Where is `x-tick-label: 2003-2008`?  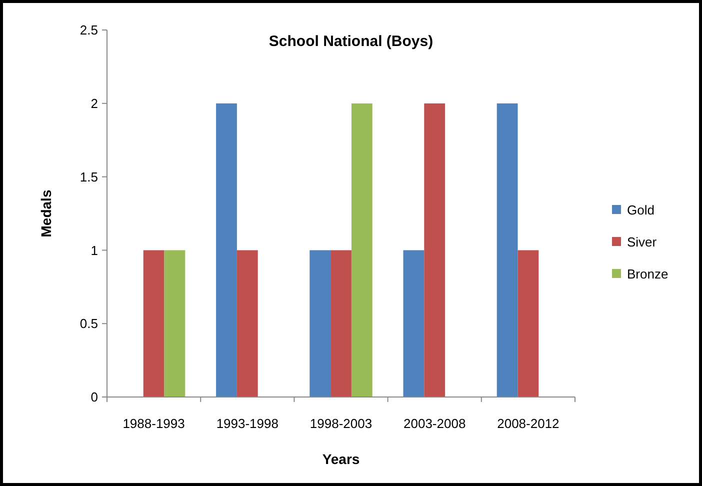 x-tick-label: 2003-2008 is located at coordinates (435, 423).